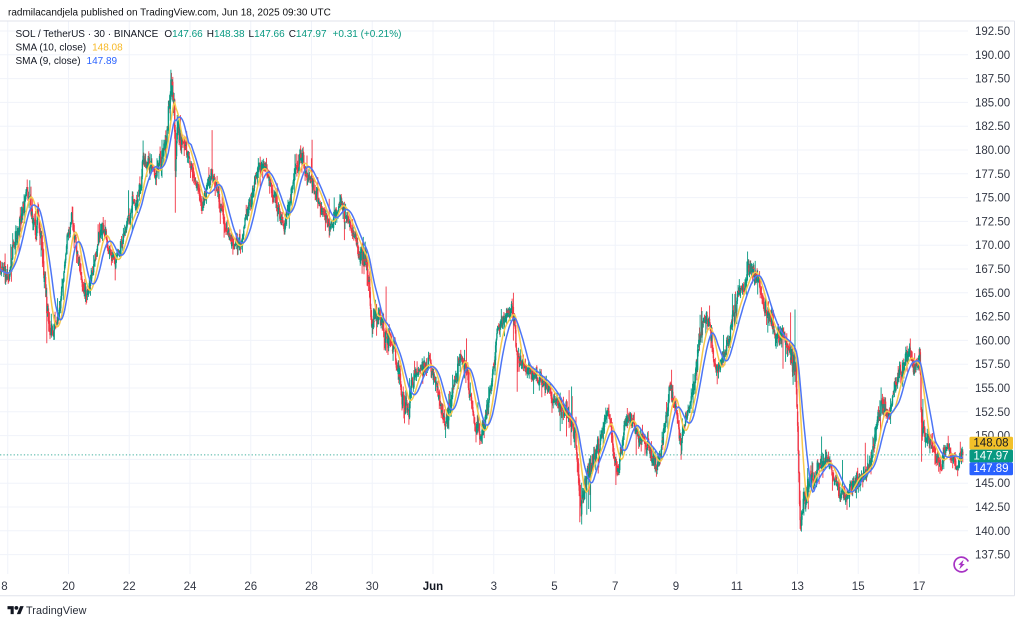 The width and height of the screenshot is (1024, 624). Describe the element at coordinates (992, 365) in the screenshot. I see `svg-text: 157.50` at that location.